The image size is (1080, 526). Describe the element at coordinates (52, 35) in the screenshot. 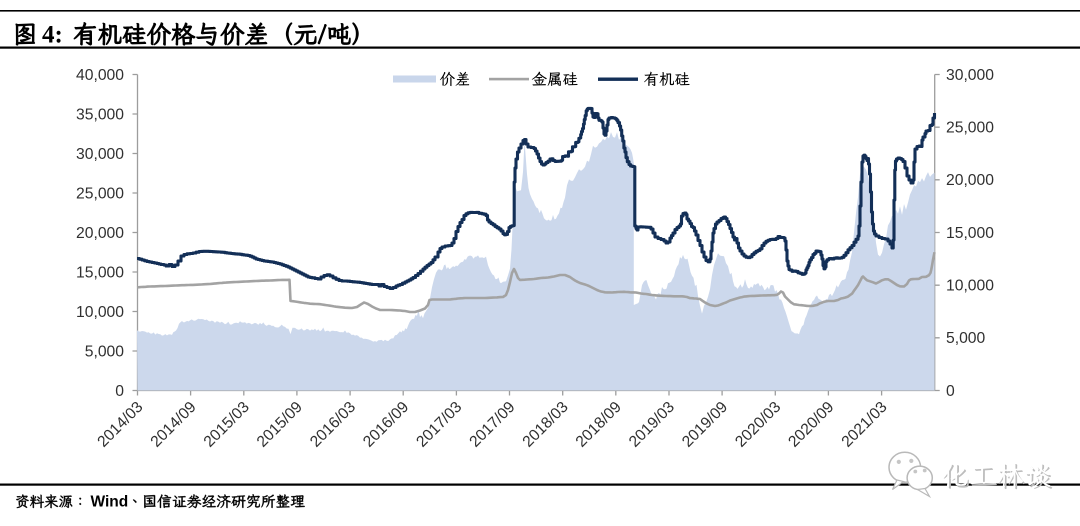

I see `svg-text: 4:` at that location.